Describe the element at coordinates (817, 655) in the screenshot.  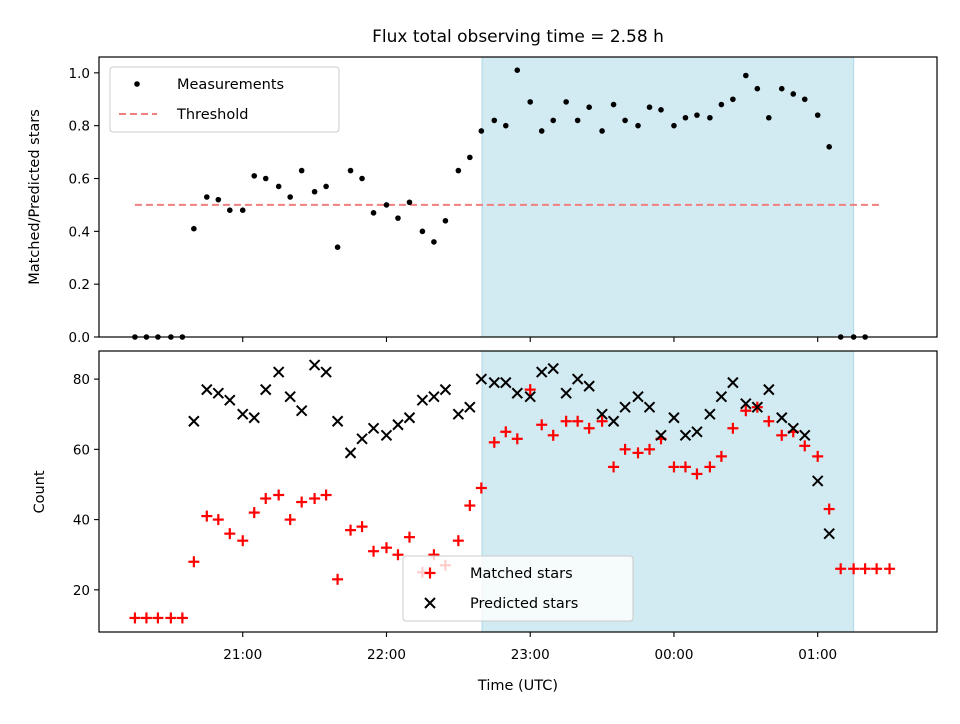
I see `x-tick-label: 01:00` at that location.